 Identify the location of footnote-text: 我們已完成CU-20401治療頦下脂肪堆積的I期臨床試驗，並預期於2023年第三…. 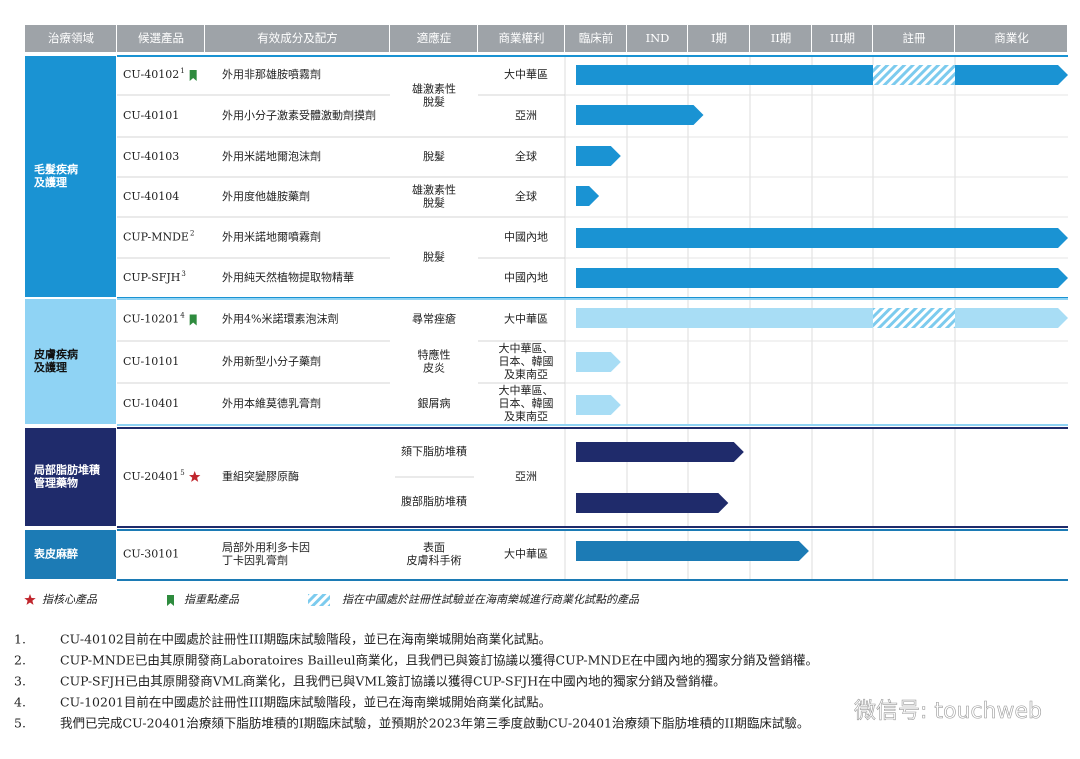
(434, 723).